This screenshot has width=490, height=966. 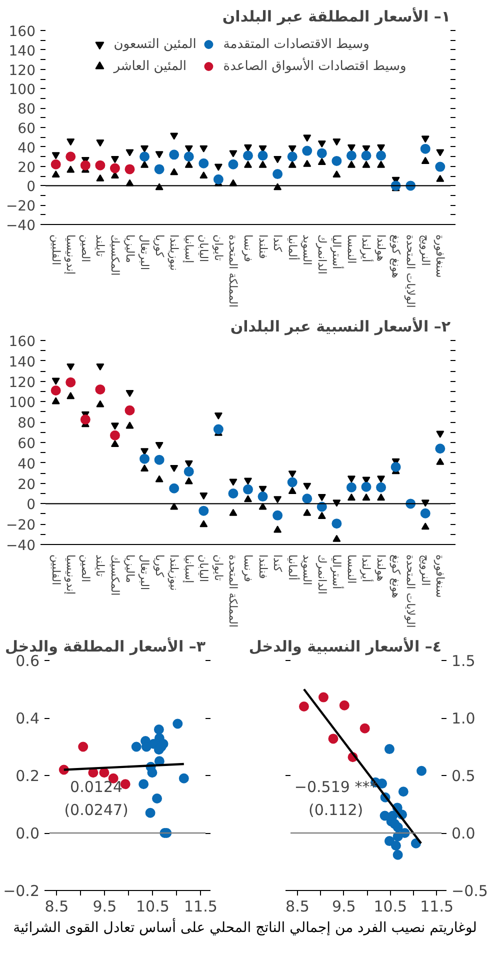 What do you see at coordinates (28, 719) in the screenshot?
I see `y-tick-label: 0.4` at bounding box center [28, 719].